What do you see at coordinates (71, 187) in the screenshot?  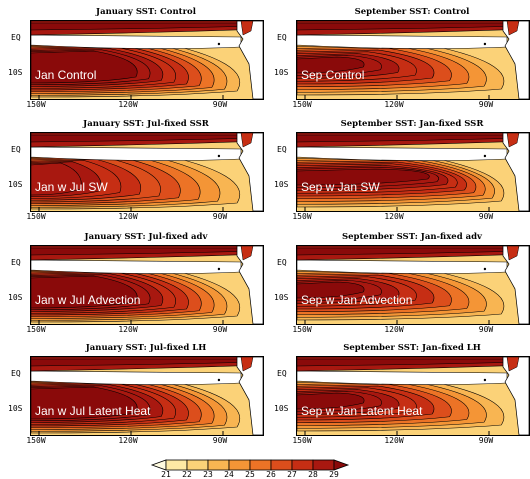 I see `panel-label: Jan w Jul SW` at bounding box center [71, 187].